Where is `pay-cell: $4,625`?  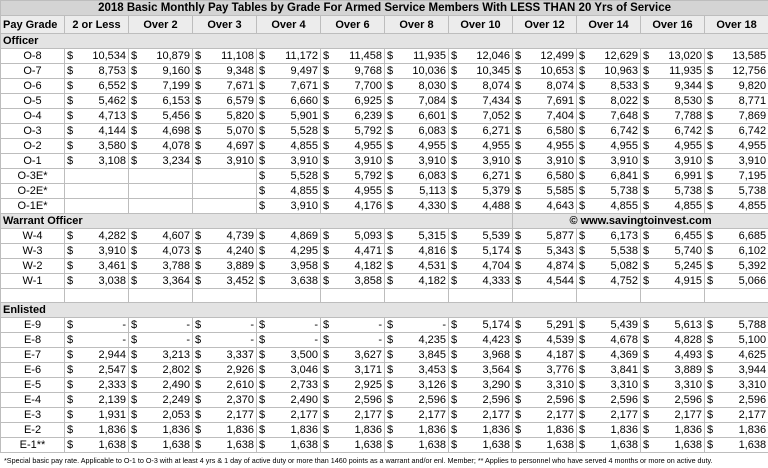 pay-cell: $4,625 is located at coordinates (735, 355).